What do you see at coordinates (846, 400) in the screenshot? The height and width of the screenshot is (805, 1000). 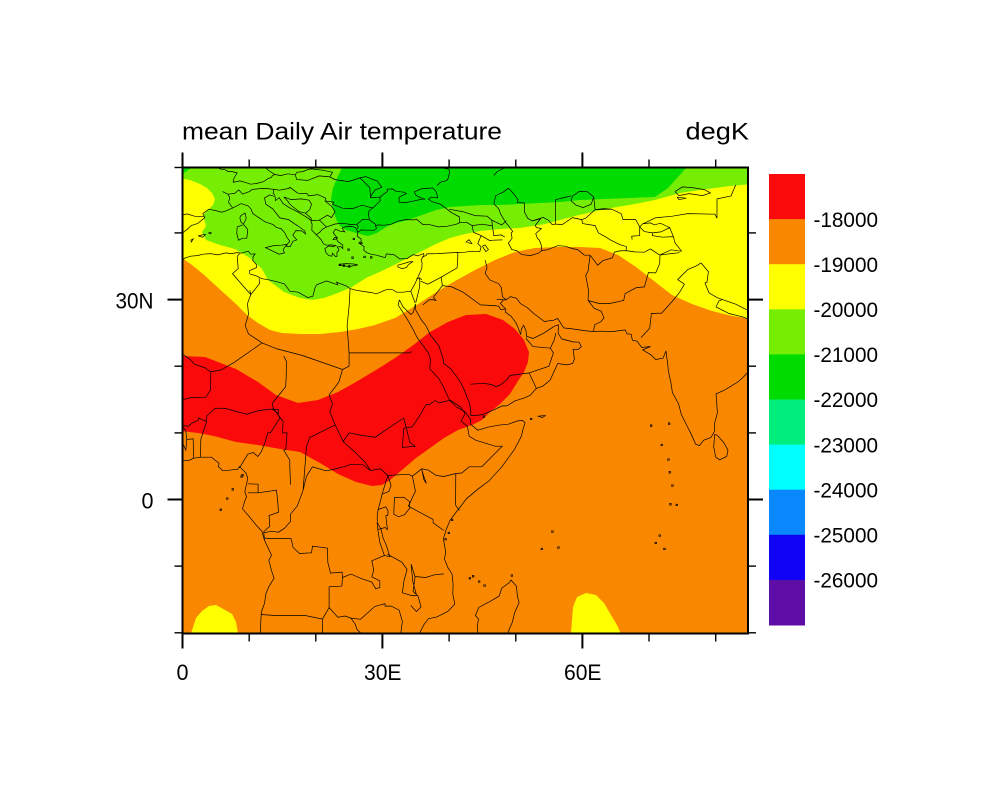 I see `svg-text: -22000` at bounding box center [846, 400].